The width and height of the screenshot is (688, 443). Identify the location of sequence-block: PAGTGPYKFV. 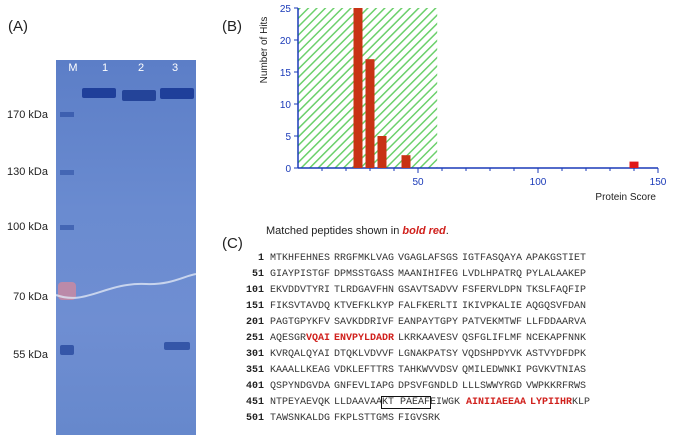
(300, 322).